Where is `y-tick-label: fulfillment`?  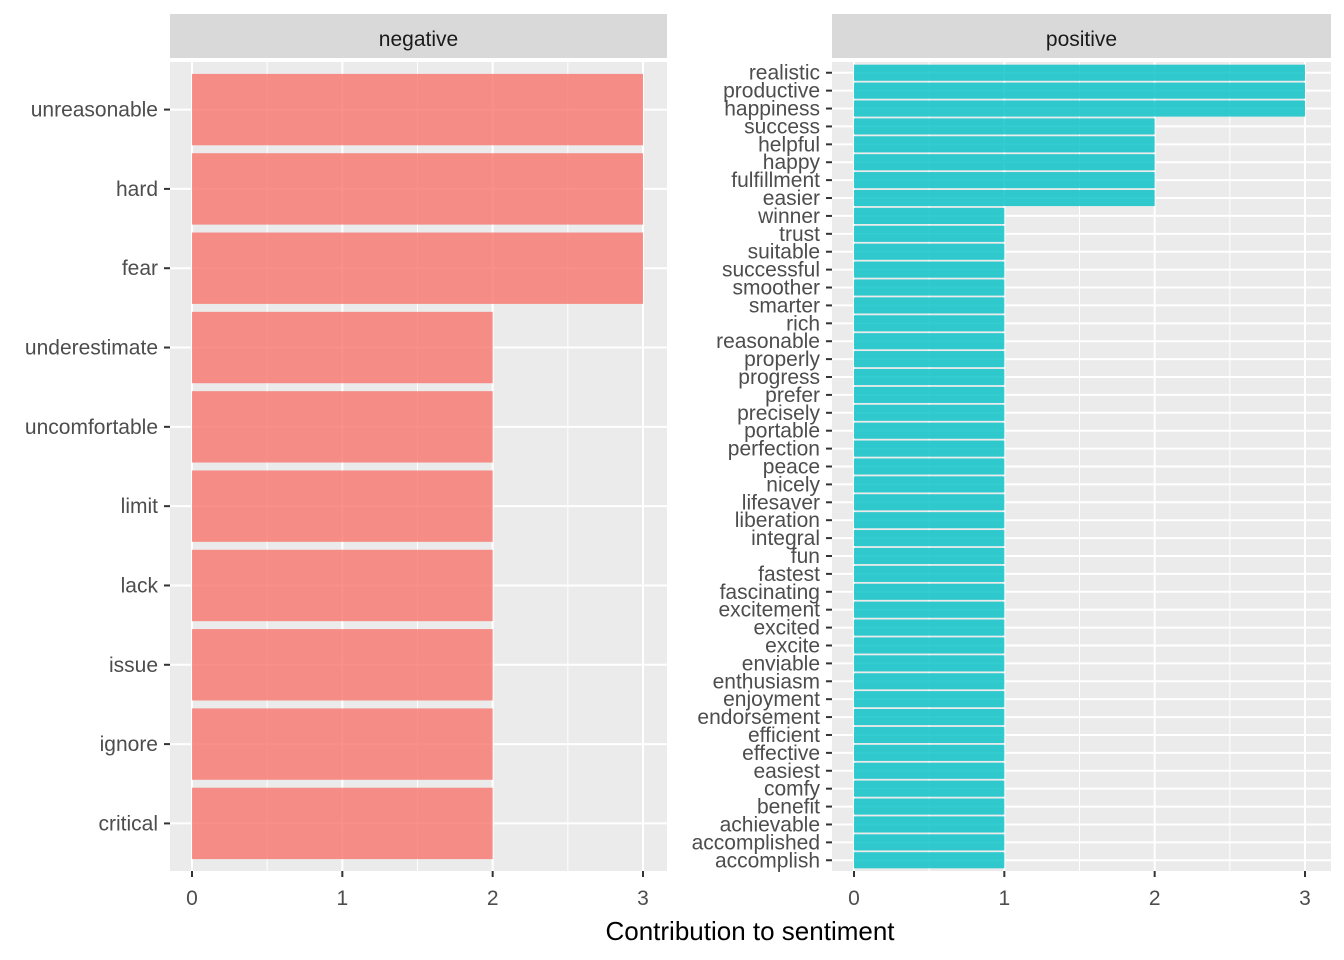 y-tick-label: fulfillment is located at coordinates (775, 180).